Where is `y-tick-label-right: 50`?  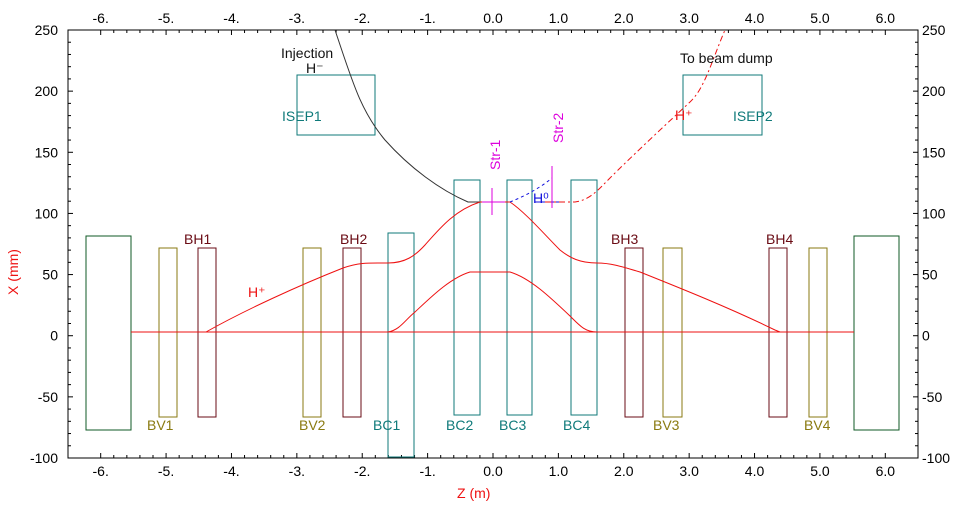
y-tick-label-right: 50 is located at coordinates (930, 275).